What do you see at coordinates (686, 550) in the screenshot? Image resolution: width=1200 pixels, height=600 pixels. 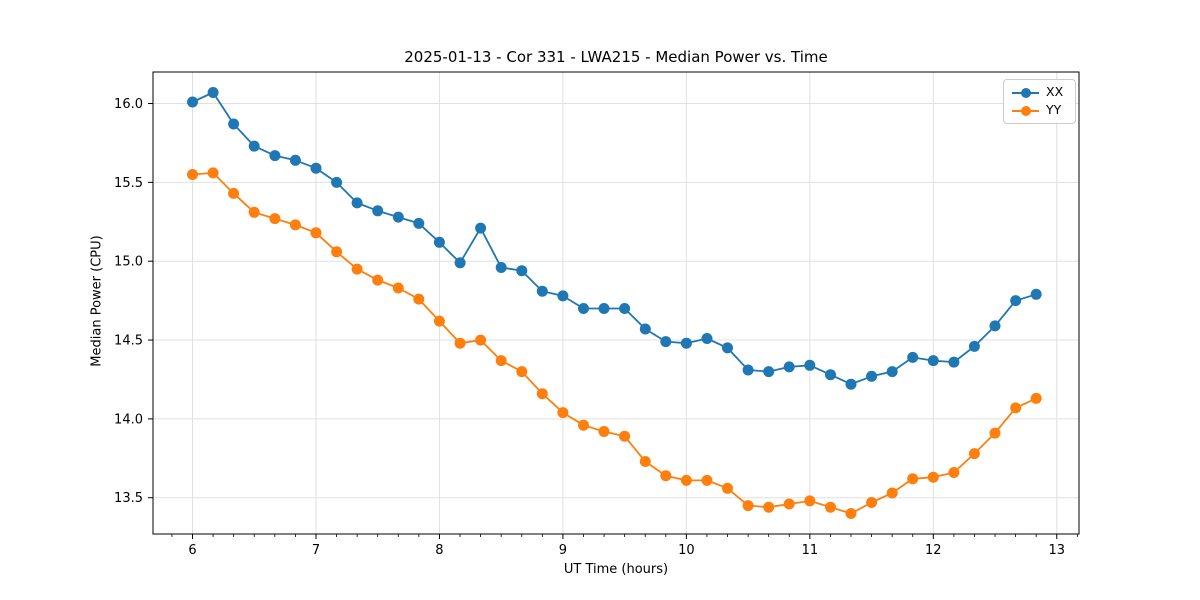 I see `x-tick-label: 10` at bounding box center [686, 550].